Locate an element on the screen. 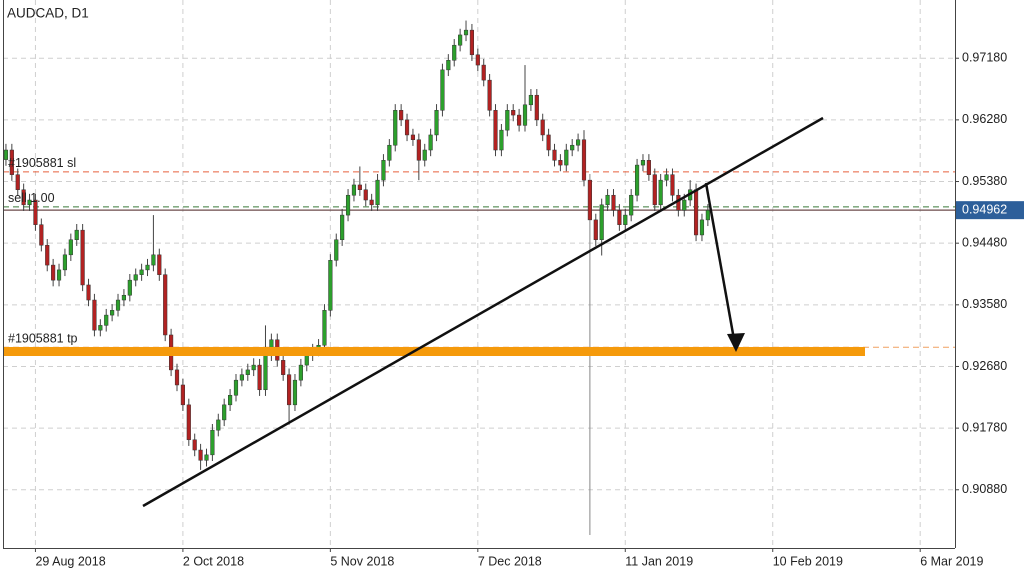 The height and width of the screenshot is (575, 1024). y-tick-label: 0.91780 is located at coordinates (984, 427).